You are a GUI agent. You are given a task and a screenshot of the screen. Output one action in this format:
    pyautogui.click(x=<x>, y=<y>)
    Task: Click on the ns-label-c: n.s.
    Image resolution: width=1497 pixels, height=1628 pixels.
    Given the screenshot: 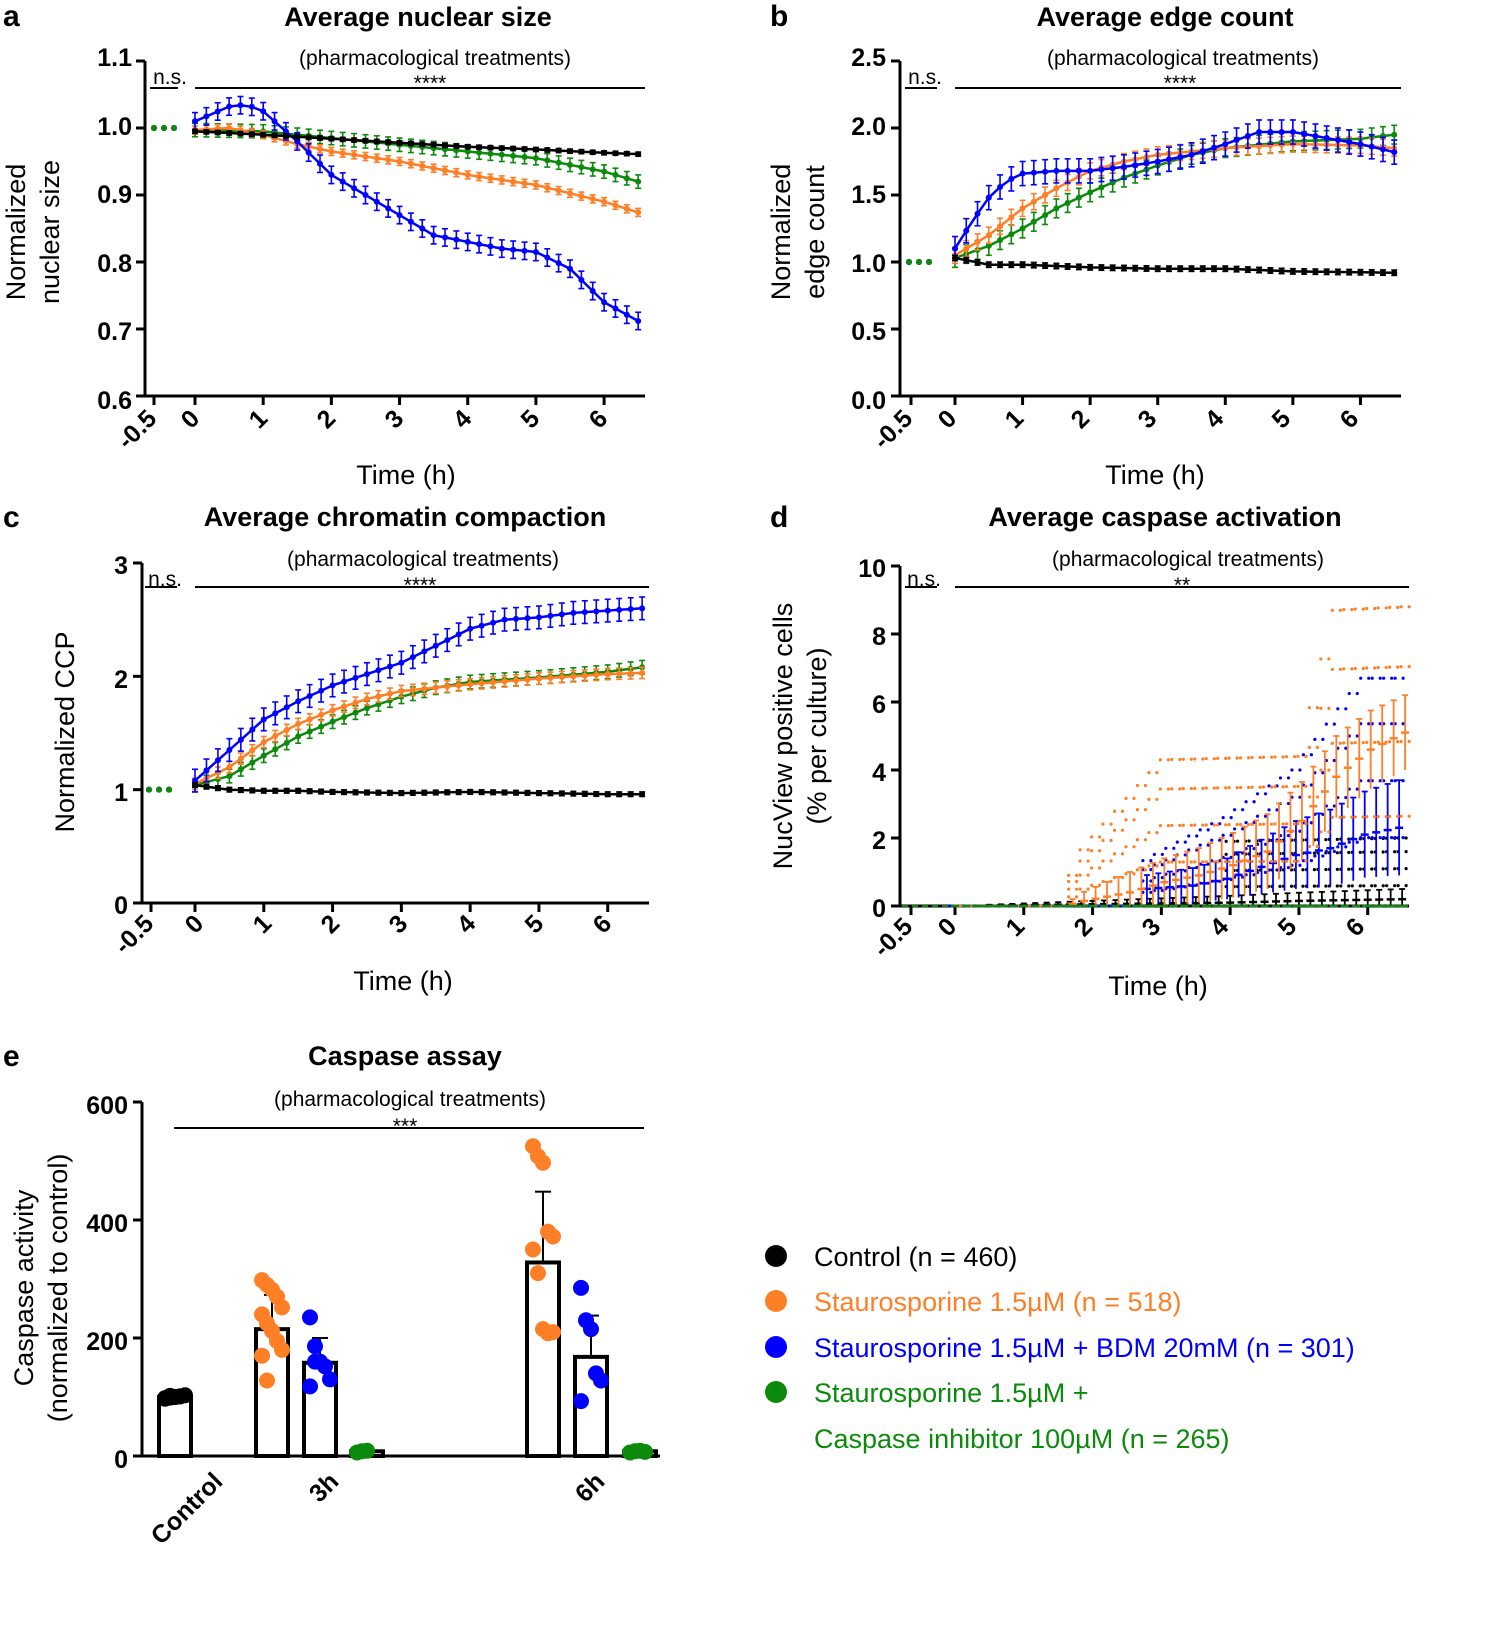 What is the action you would take?
    pyautogui.click(x=165, y=579)
    